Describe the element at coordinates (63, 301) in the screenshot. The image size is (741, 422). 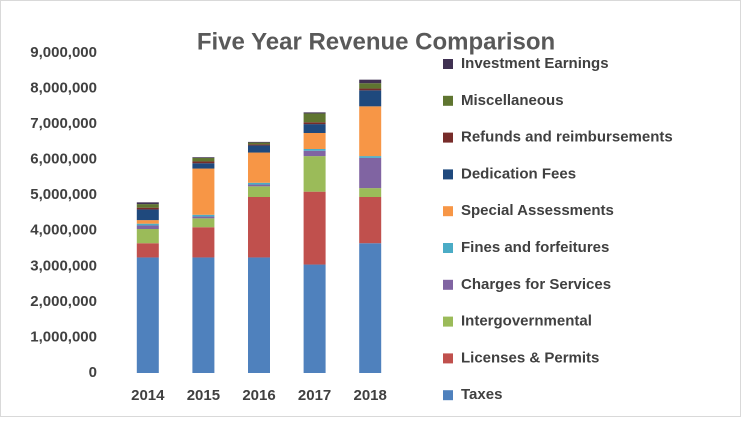
I see `y-tick-label: 2,000,000` at that location.